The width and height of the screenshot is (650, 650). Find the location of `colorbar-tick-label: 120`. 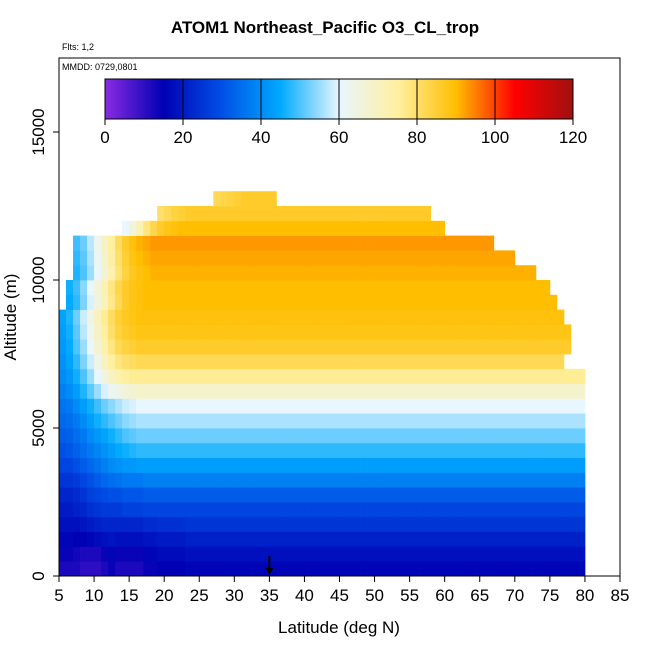

colorbar-tick-label: 120 is located at coordinates (573, 137).